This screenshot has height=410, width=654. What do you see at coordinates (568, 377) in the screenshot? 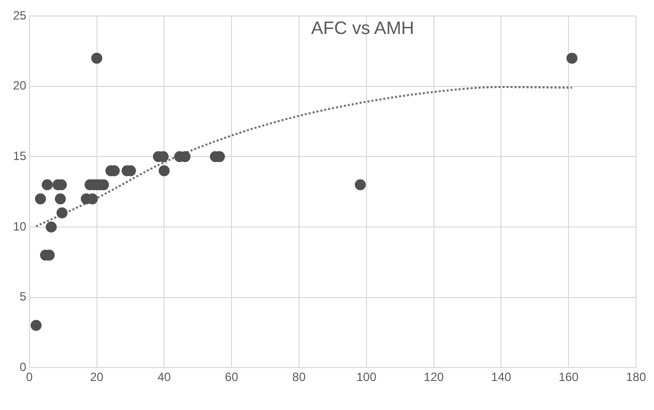
I see `x-tick-label: 160` at bounding box center [568, 377].